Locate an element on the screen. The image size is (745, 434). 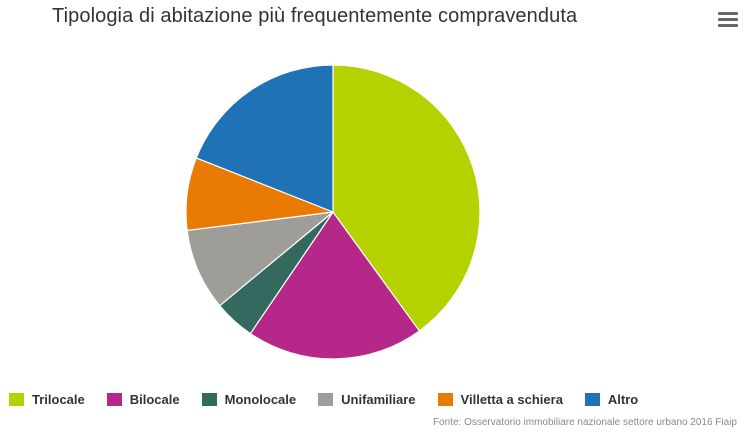
legend-item-monolocale: Monolocale is located at coordinates (249, 399).